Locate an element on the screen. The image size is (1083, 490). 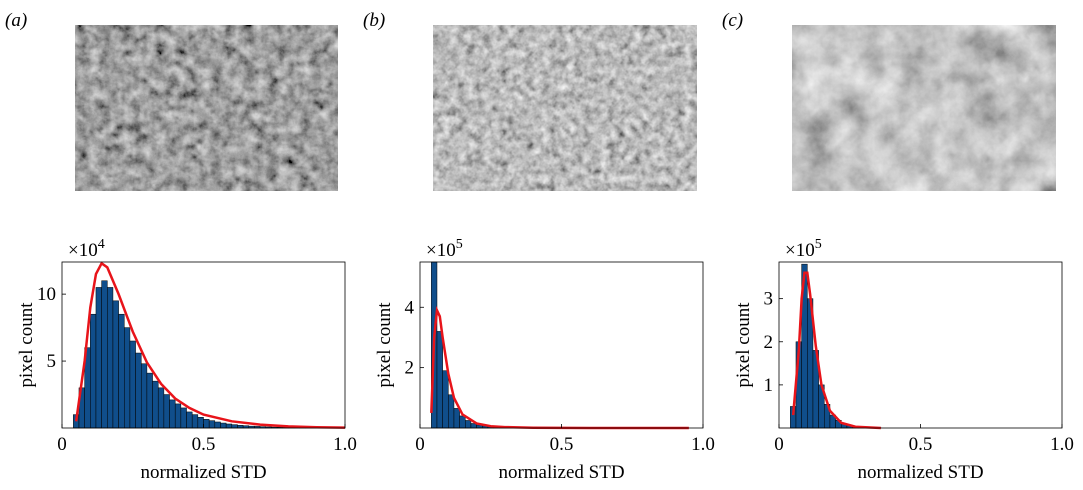
y-tick-label: 5 is located at coordinates (52, 361).